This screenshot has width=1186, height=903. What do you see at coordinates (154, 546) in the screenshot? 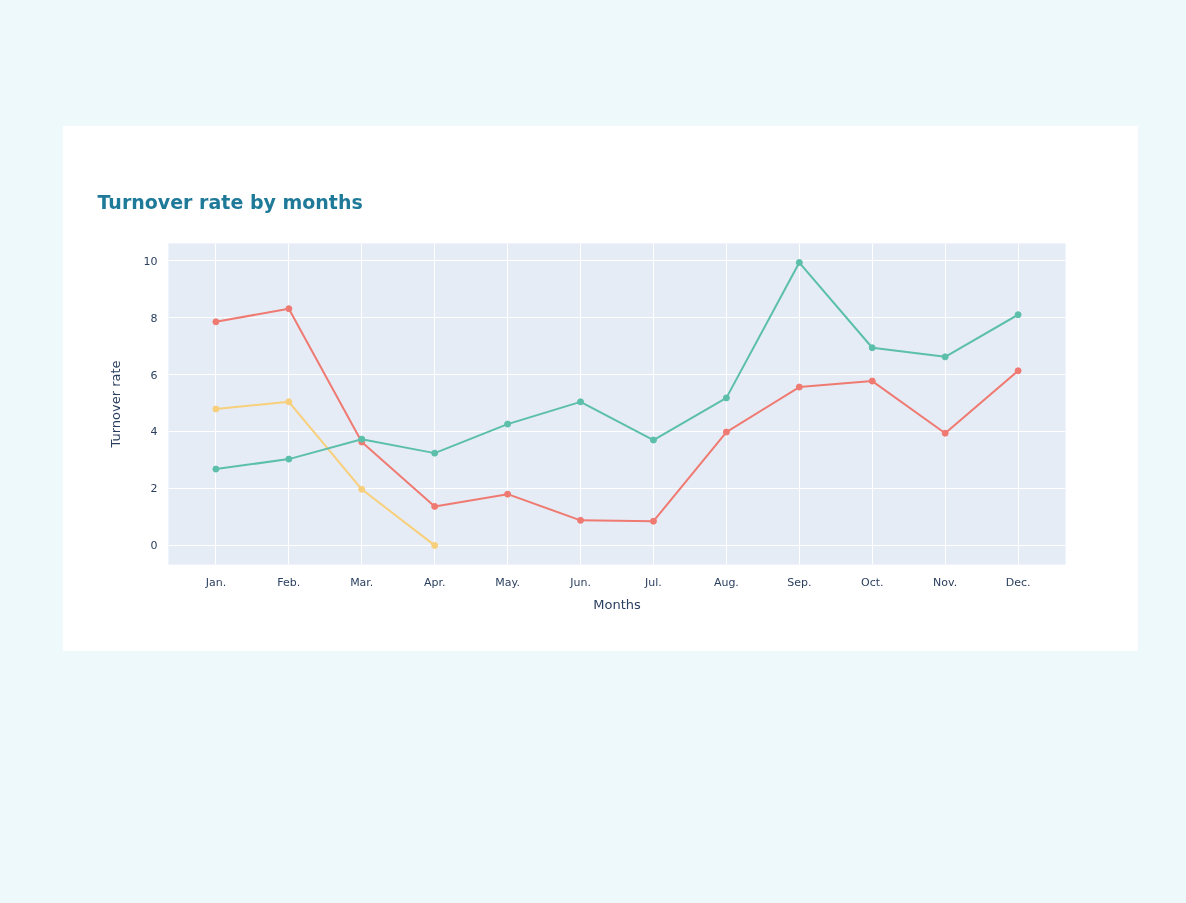
I see `y-tick-label: 0` at bounding box center [154, 546].